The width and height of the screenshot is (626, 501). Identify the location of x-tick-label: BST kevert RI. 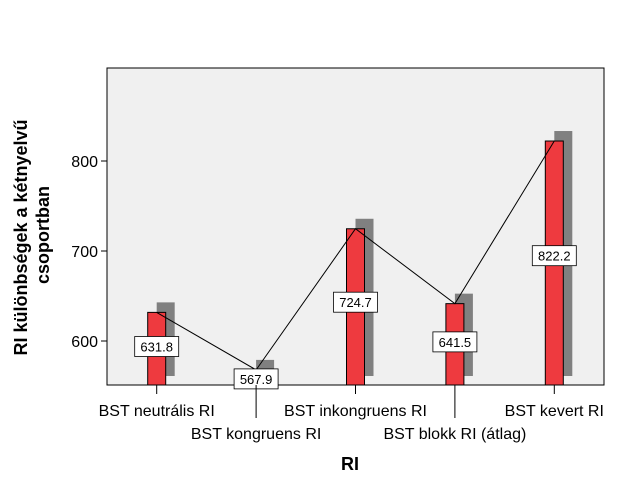
(554, 411).